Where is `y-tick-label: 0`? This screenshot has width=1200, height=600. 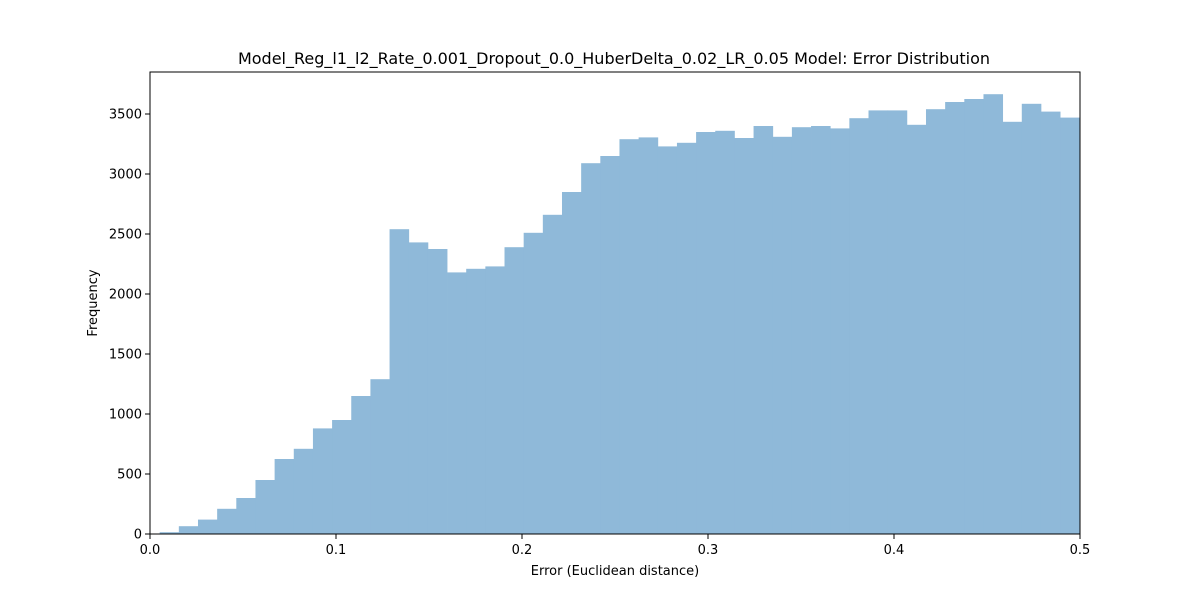
y-tick-label: 0 is located at coordinates (138, 535).